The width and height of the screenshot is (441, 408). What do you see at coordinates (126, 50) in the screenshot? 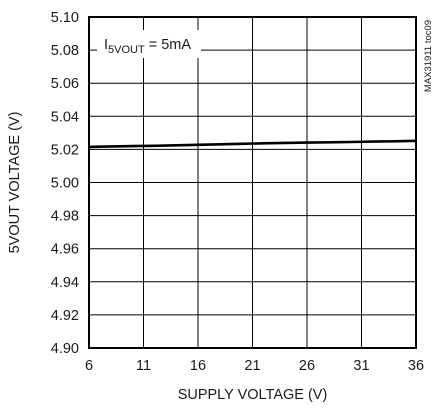
I see `annotation-subscript: 5VOUT` at bounding box center [126, 50].